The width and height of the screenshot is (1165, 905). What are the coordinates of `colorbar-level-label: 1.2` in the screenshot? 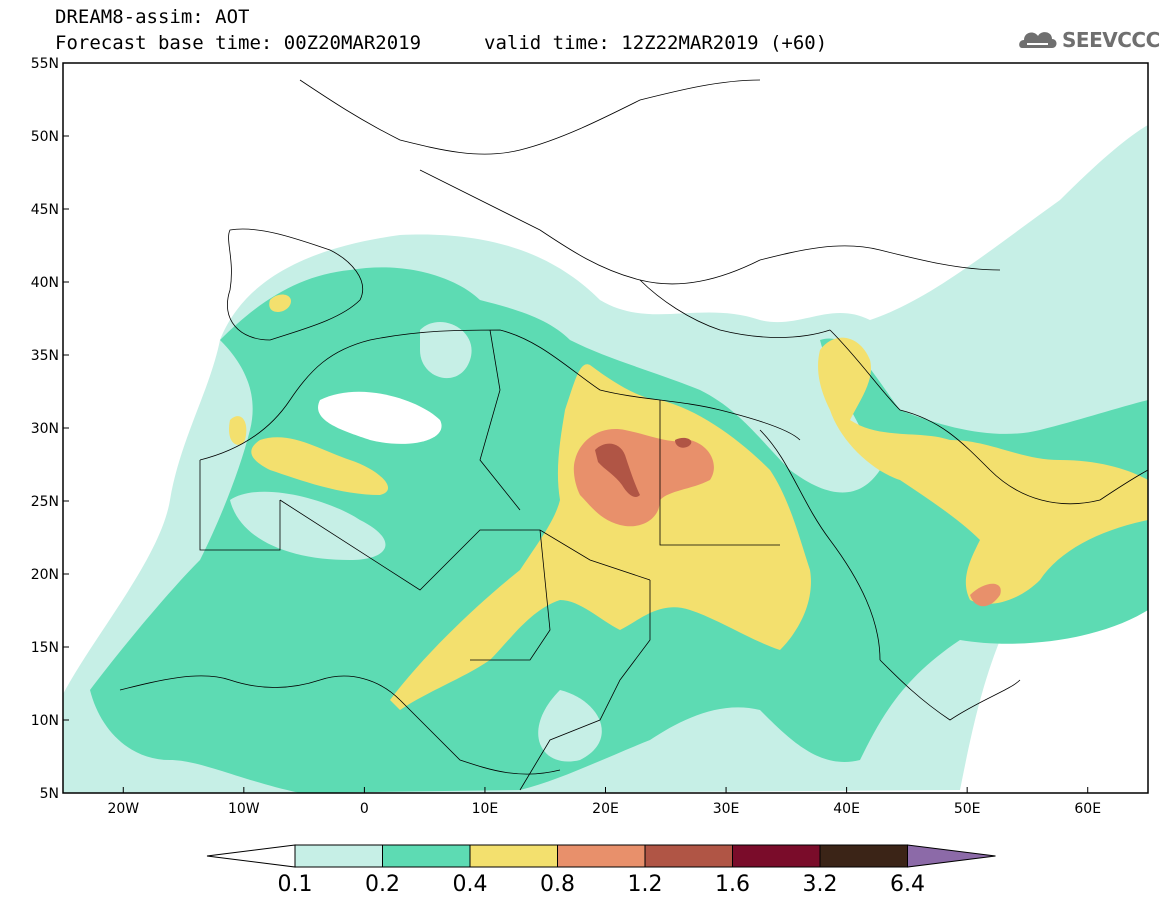 It's located at (645, 884).